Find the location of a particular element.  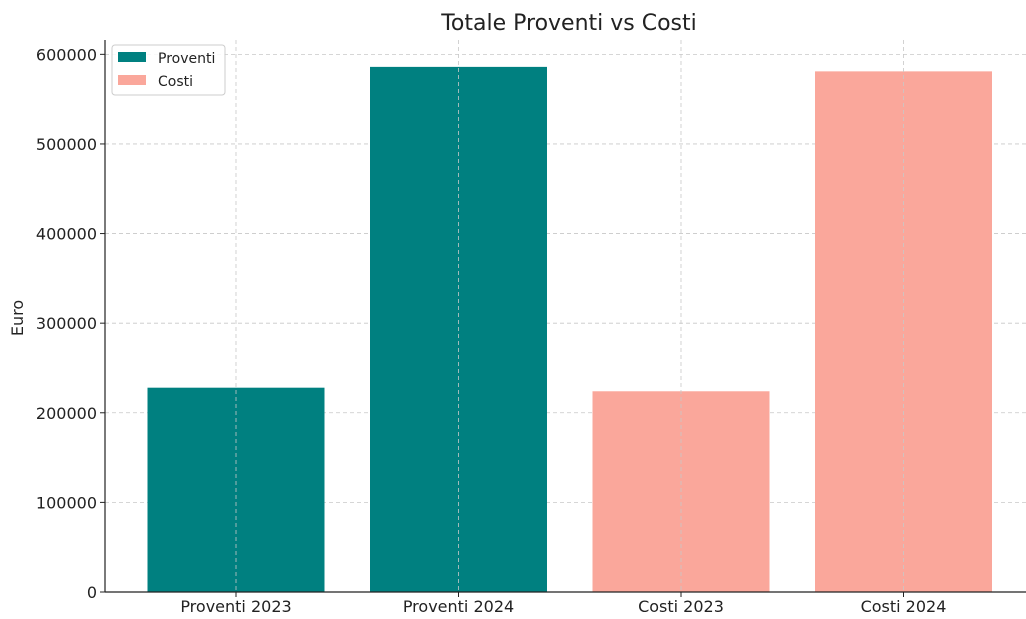

y-tick-label: 300000 is located at coordinates (66, 323).